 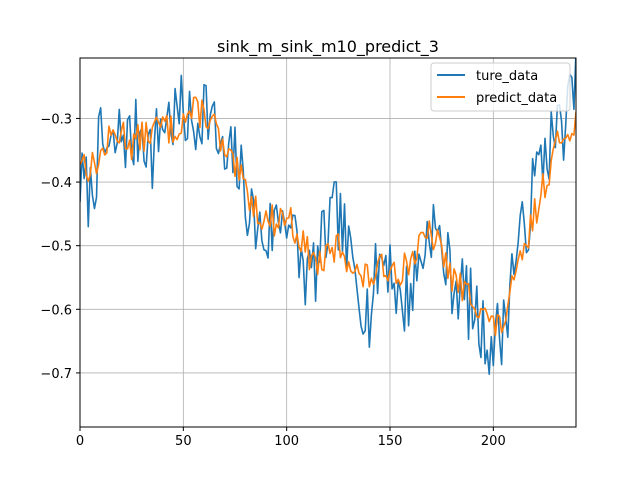 What do you see at coordinates (516, 98) in the screenshot?
I see `legend-label-predict-data: predict_data` at bounding box center [516, 98].